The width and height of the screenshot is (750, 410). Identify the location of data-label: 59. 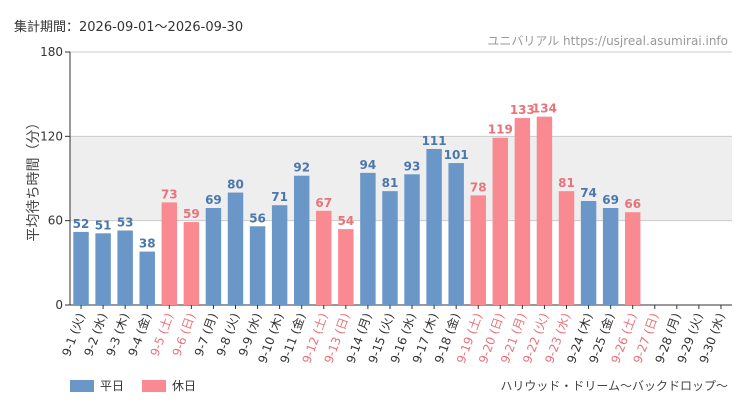
(191, 214).